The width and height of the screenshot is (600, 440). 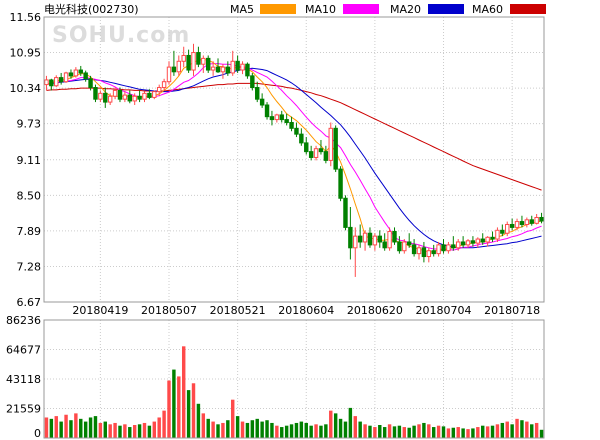 What do you see at coordinates (29, 195) in the screenshot?
I see `price-tick-label: 8.50` at bounding box center [29, 195].